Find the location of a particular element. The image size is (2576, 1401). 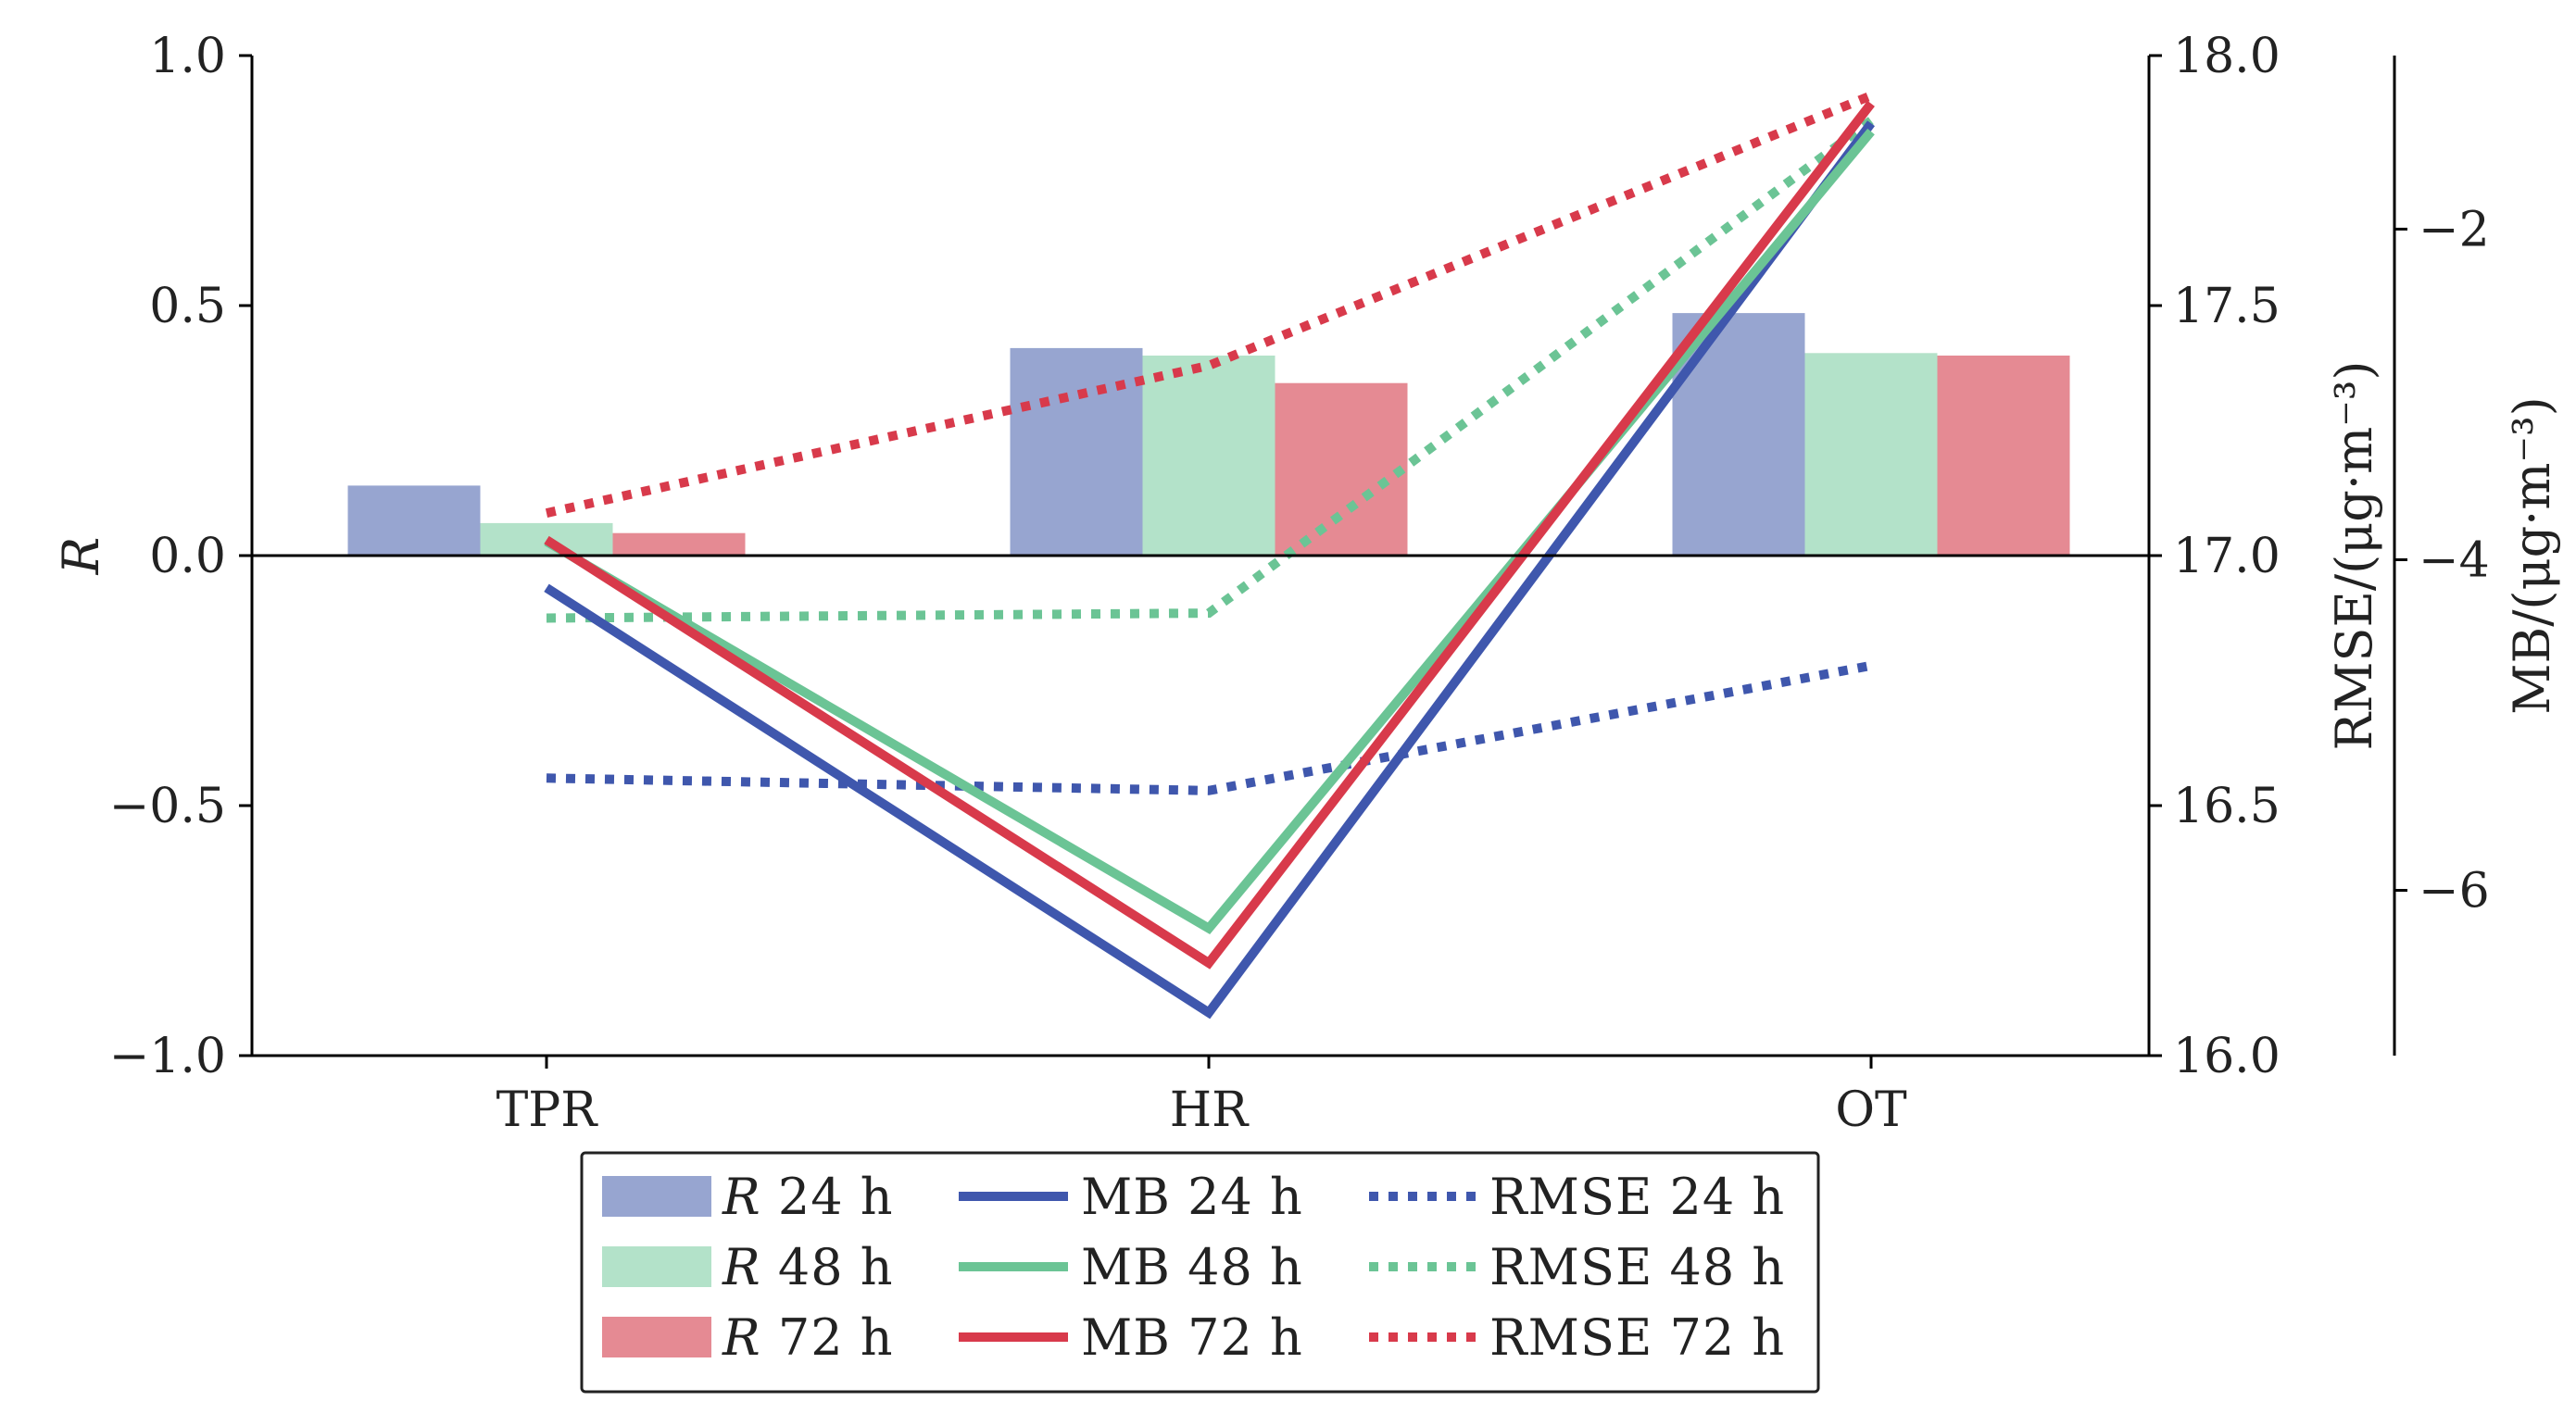

legend-label-rmse-24-h: RMSE 24 h is located at coordinates (1637, 1197).